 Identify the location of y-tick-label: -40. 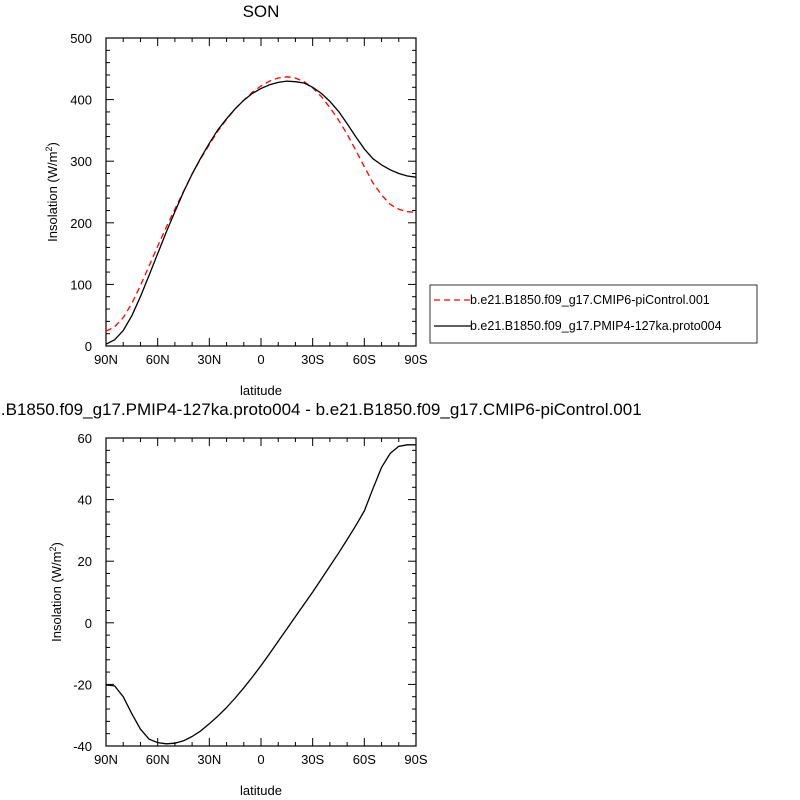
(82, 746).